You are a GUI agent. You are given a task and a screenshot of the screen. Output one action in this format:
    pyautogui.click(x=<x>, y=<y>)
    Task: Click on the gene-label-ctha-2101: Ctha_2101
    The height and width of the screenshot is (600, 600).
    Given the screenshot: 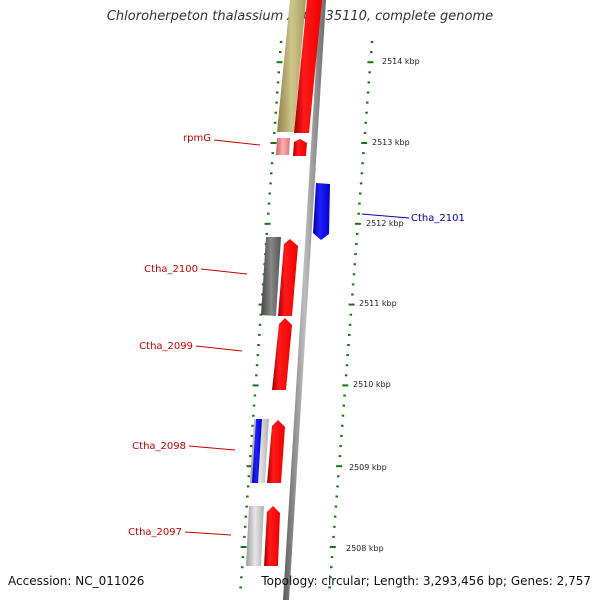 What is the action you would take?
    pyautogui.click(x=438, y=218)
    